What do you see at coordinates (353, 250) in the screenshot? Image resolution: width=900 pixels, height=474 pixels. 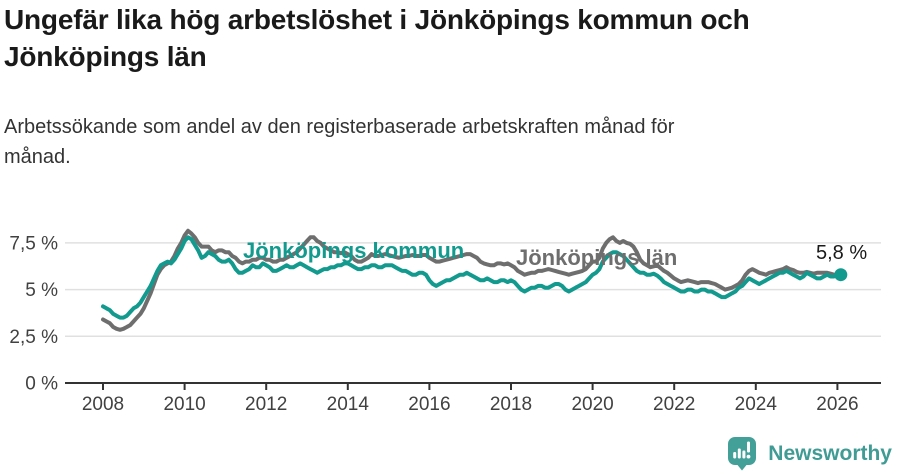 I see `series-label-kommun: Jönköpings kommun` at bounding box center [353, 250].